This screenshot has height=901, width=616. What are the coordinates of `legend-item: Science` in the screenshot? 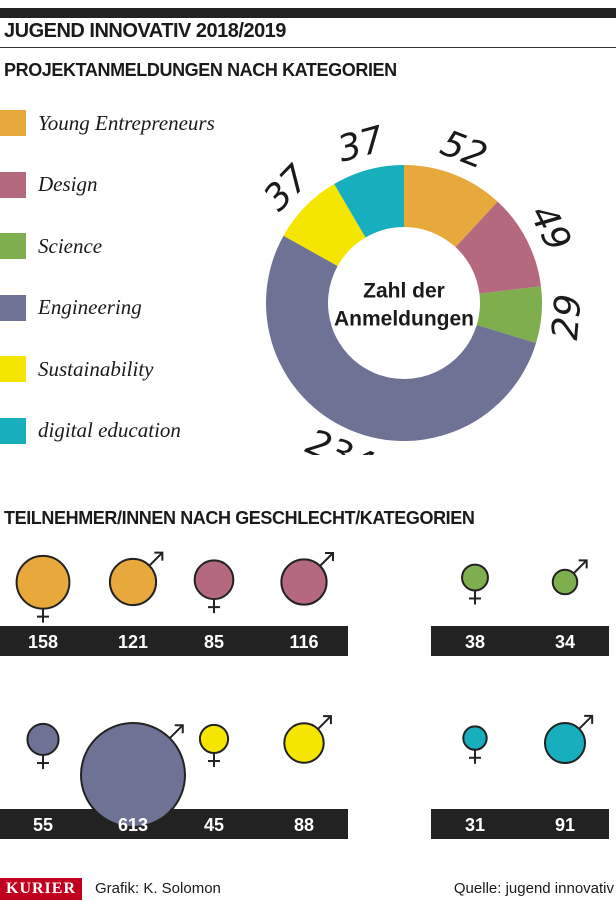 It's located at (51, 246).